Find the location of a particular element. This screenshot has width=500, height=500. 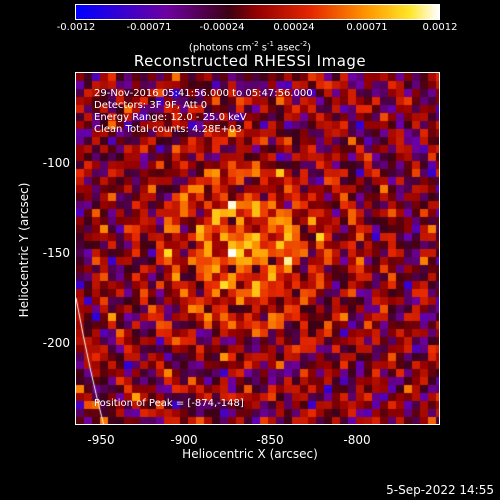

x-tick: -950 is located at coordinates (101, 440).